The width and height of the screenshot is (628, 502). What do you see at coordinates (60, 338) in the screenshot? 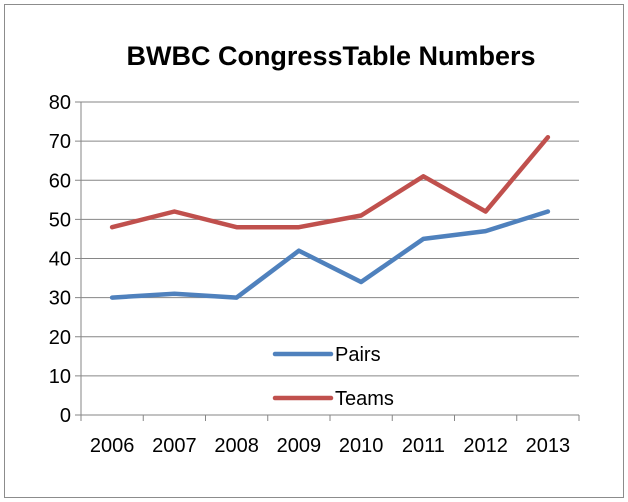
I see `y-tick-label: 20` at bounding box center [60, 338].